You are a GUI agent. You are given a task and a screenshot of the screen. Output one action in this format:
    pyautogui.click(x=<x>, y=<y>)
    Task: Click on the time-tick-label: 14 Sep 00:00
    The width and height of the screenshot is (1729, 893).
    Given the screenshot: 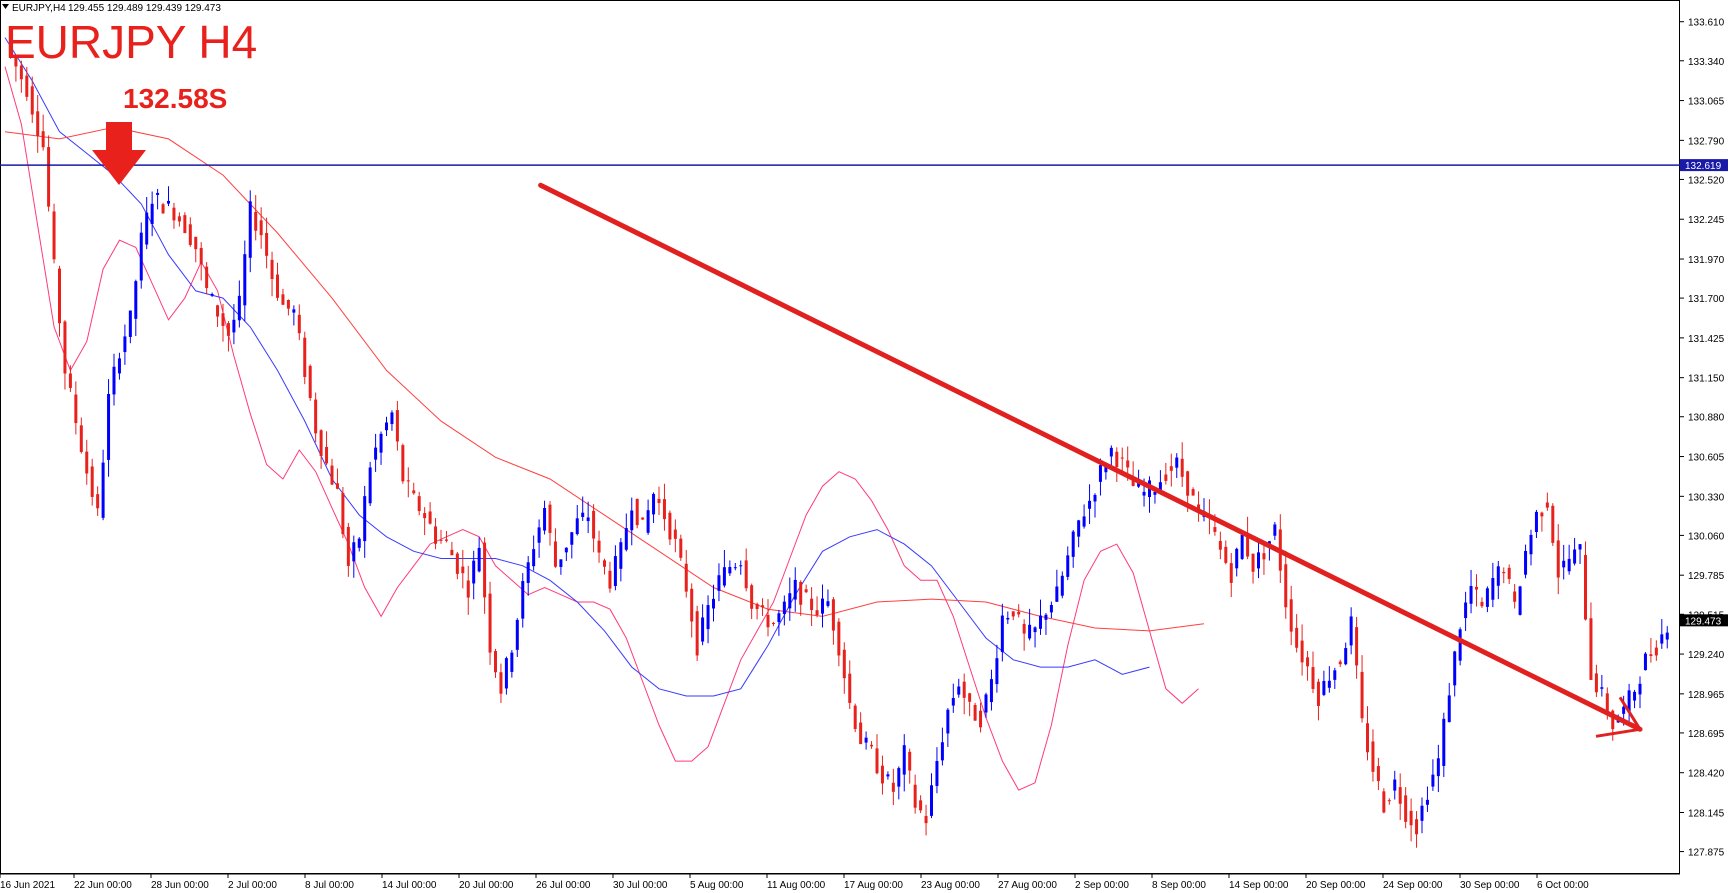 What is the action you would take?
    pyautogui.click(x=1259, y=885)
    